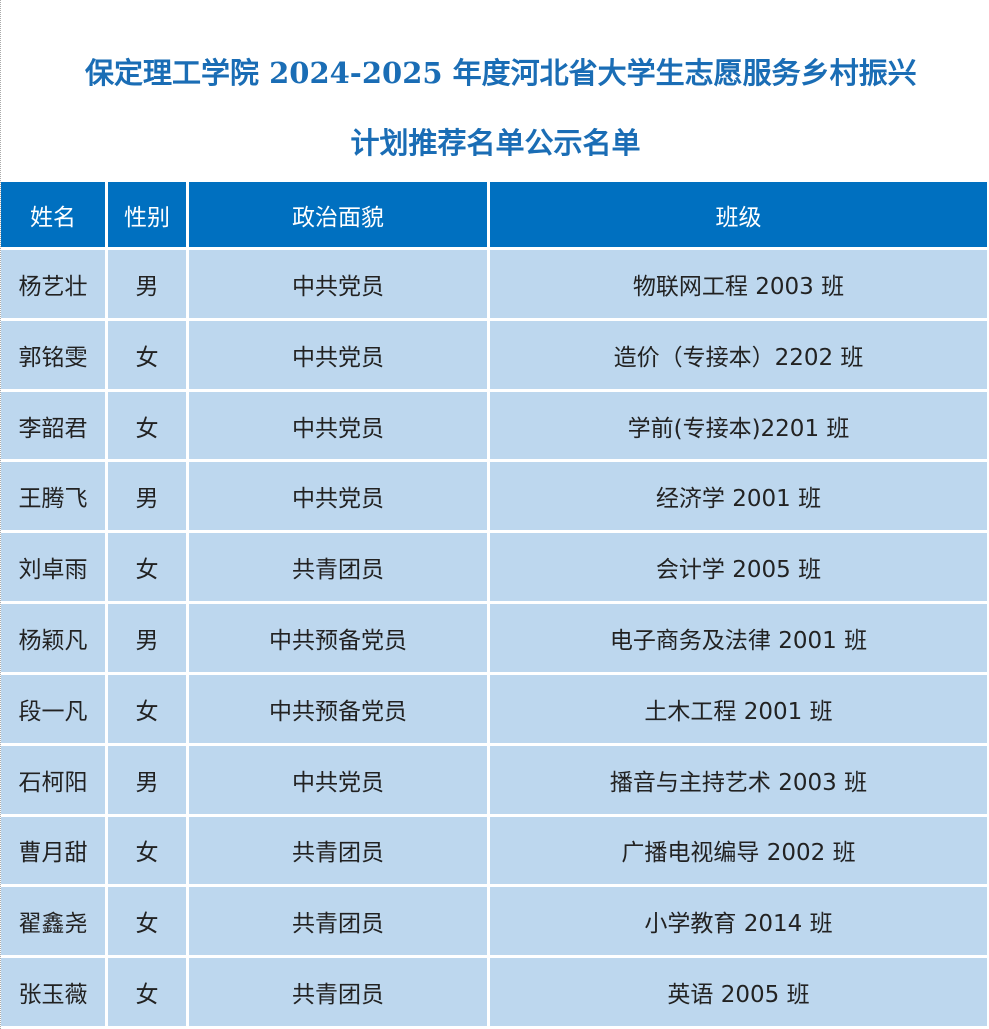 Image resolution: width=989 pixels, height=1029 pixels. What do you see at coordinates (738, 354) in the screenshot?
I see `table-cell: 造价（专接本）2202 班` at bounding box center [738, 354].